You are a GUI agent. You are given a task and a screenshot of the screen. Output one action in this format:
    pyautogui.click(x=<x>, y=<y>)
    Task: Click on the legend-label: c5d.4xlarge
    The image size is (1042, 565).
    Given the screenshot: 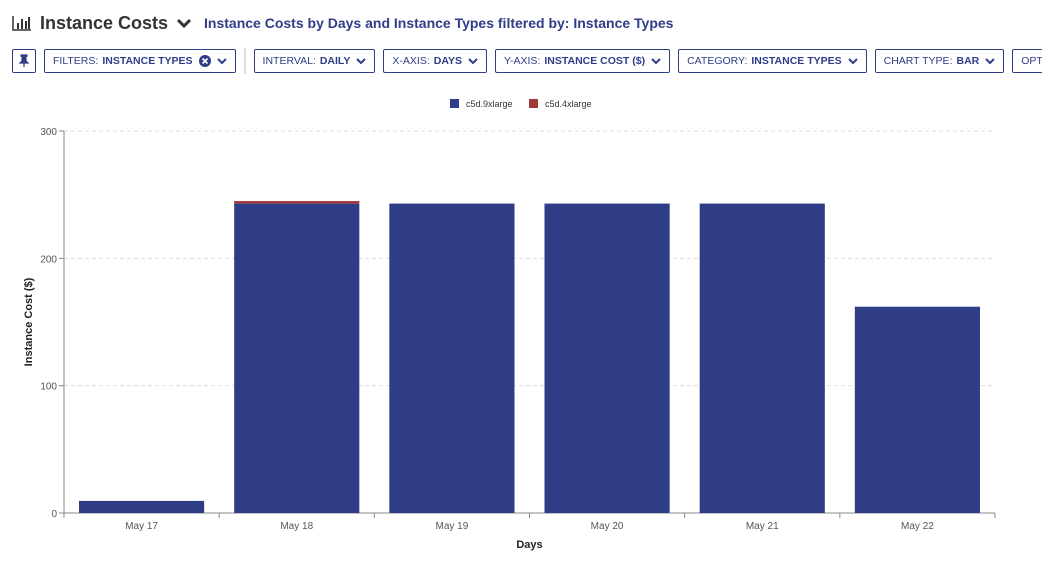 What is the action you would take?
    pyautogui.click(x=568, y=104)
    